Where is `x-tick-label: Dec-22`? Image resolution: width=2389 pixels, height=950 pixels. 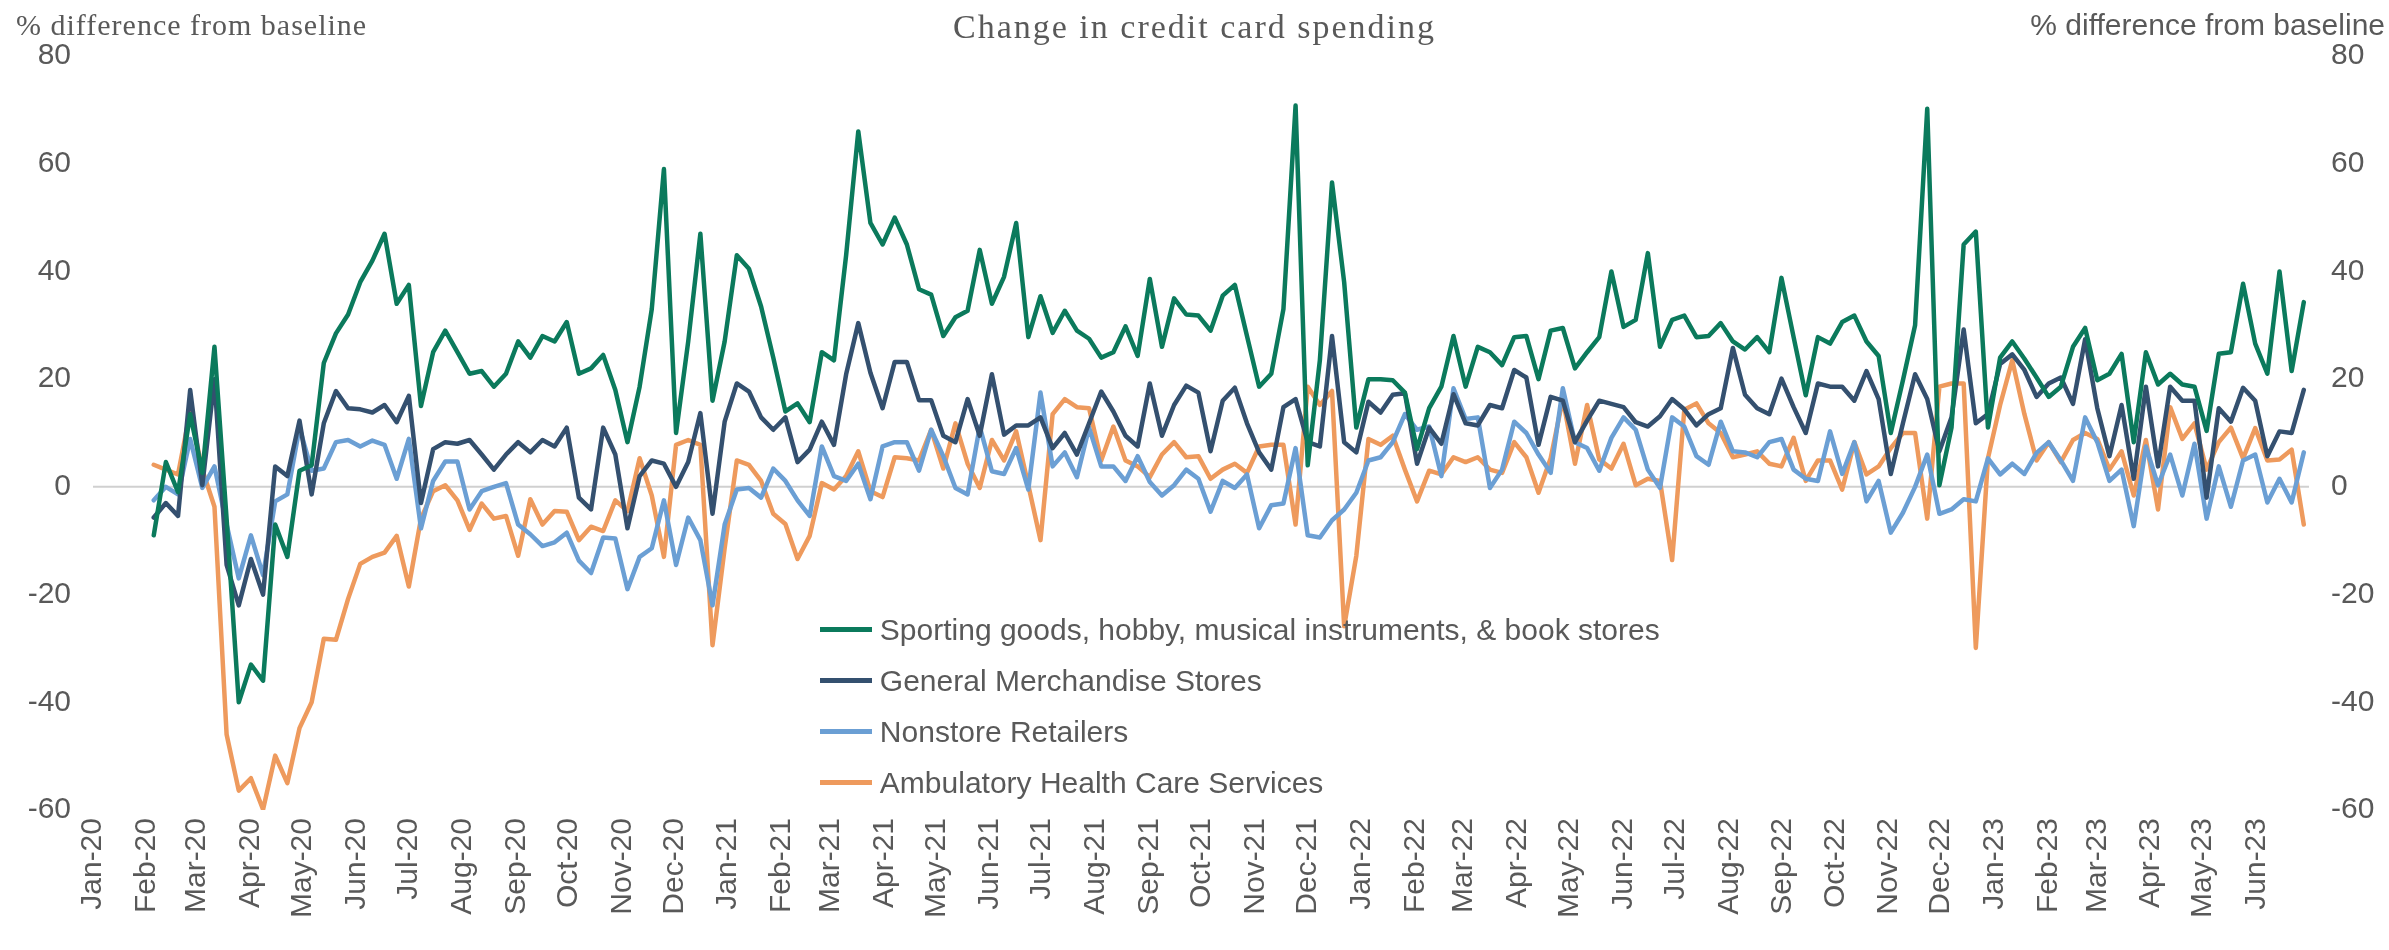
x-tick-label: Dec-22 is located at coordinates (1939, 866).